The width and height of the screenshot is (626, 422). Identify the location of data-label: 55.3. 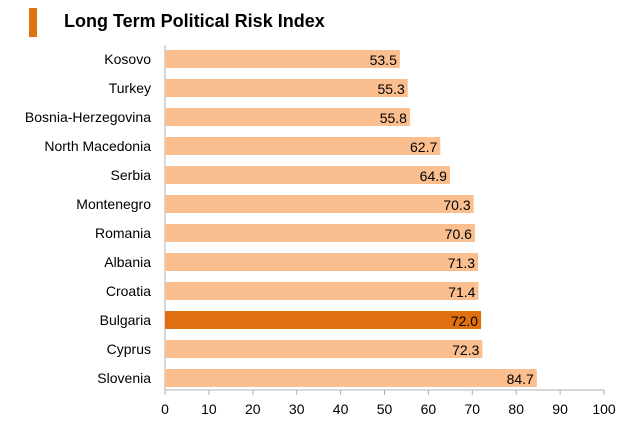
(391, 89).